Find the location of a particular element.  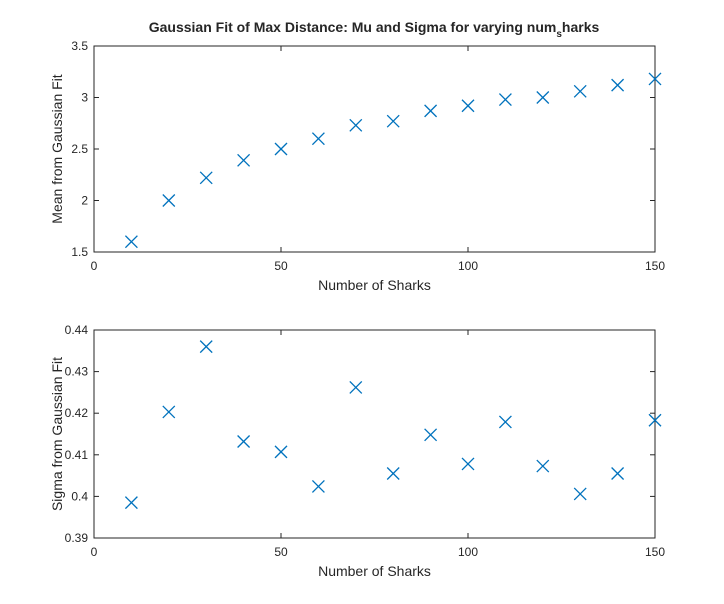

mean-x-axis-label: Number of Sharks is located at coordinates (374, 285).